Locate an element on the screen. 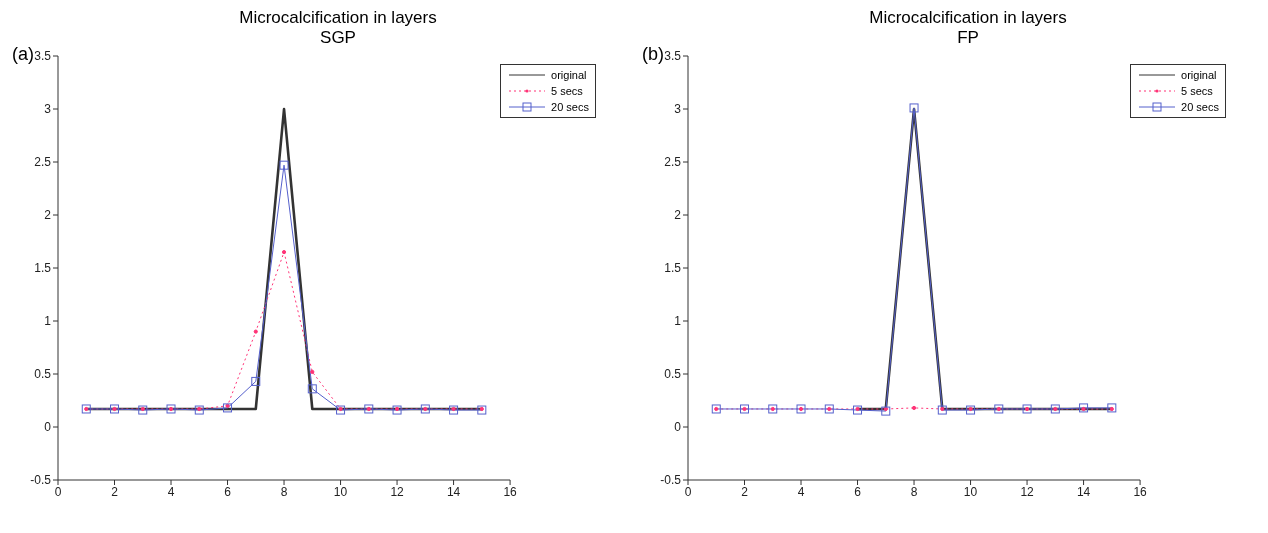  text: (a) is located at coordinates (23, 54).